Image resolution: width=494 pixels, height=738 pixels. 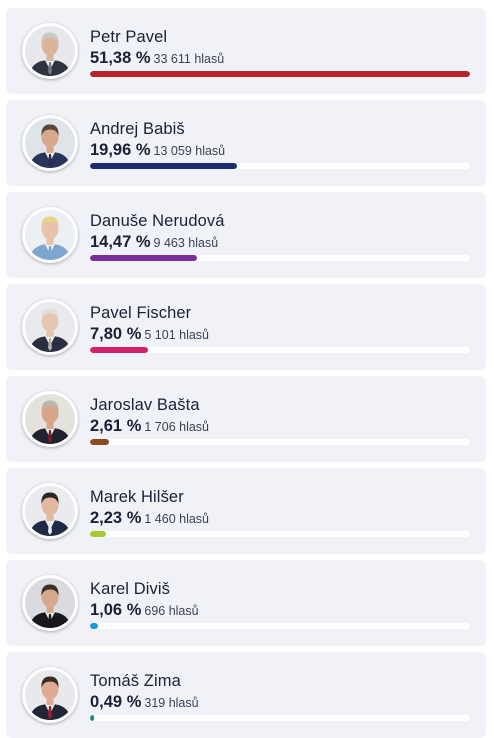 I want to click on vote-count: 1 460 hlasů, so click(x=177, y=519).